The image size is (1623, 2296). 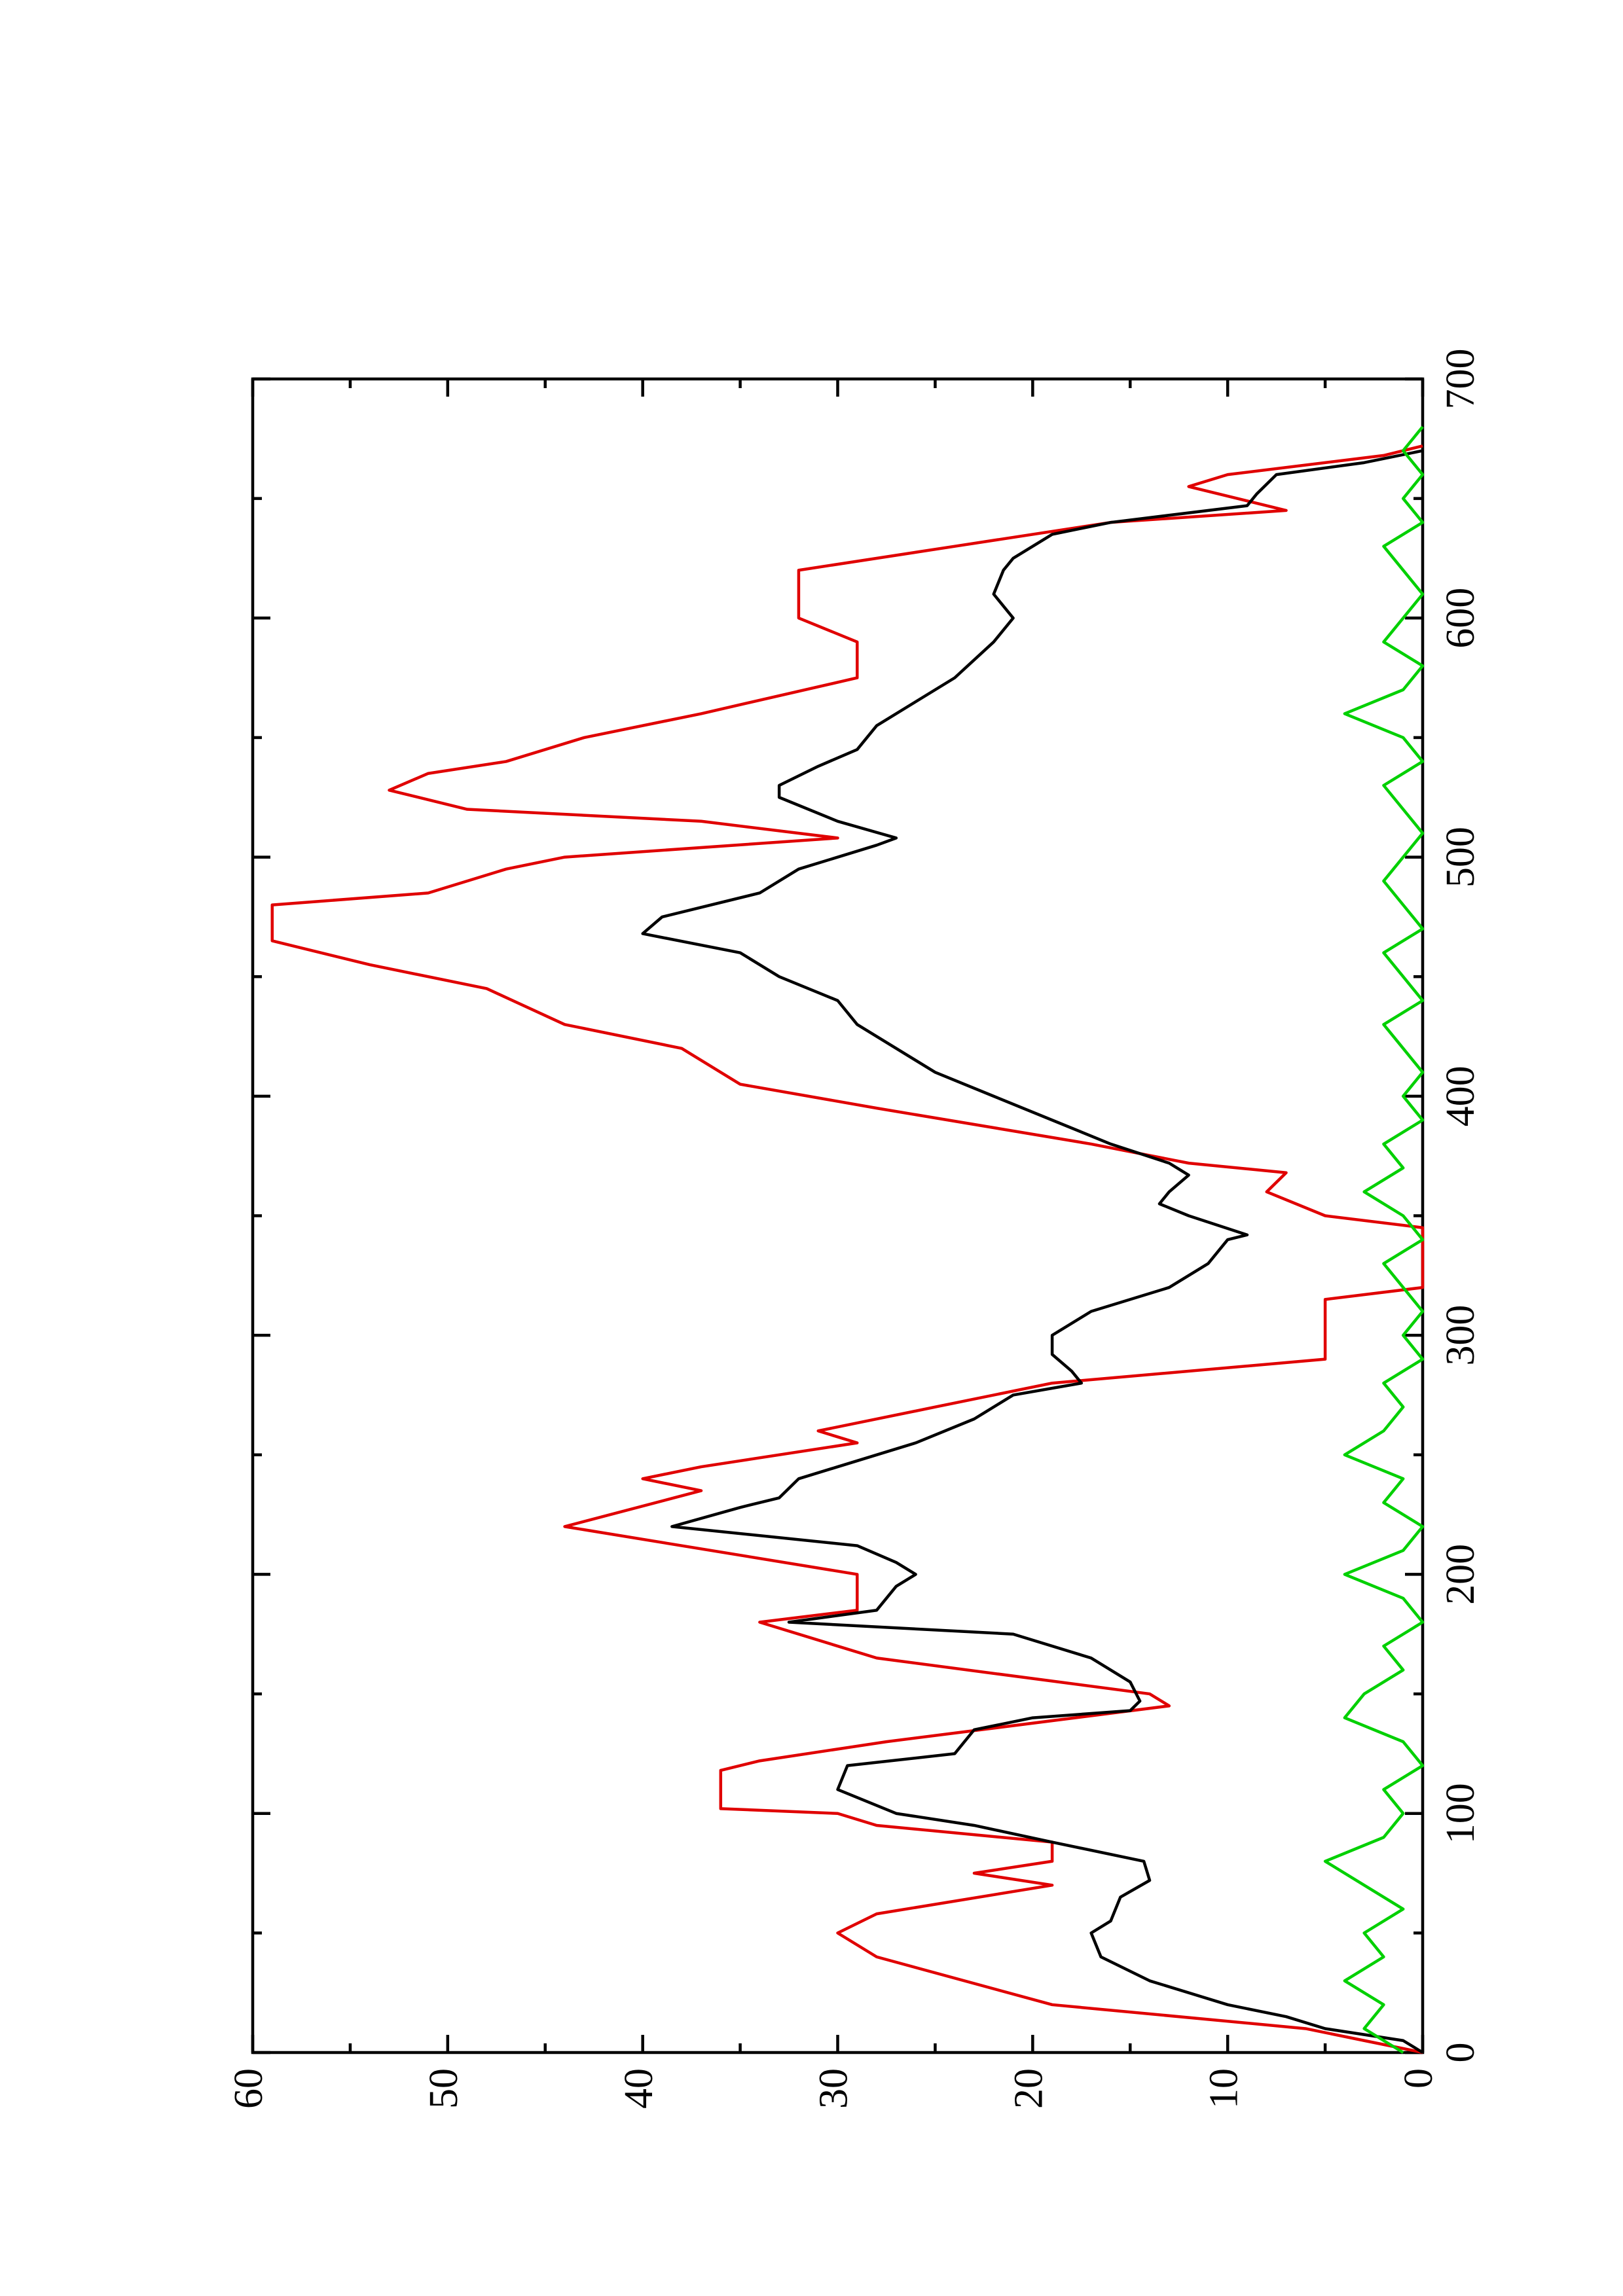 I want to click on x-tick-label: 0, so click(x=1460, y=2053).